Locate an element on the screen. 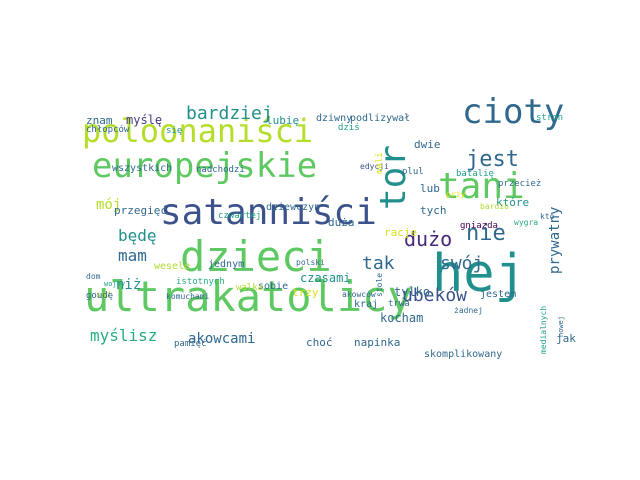 This screenshot has height=480, width=640. word-46: kto is located at coordinates (547, 217).